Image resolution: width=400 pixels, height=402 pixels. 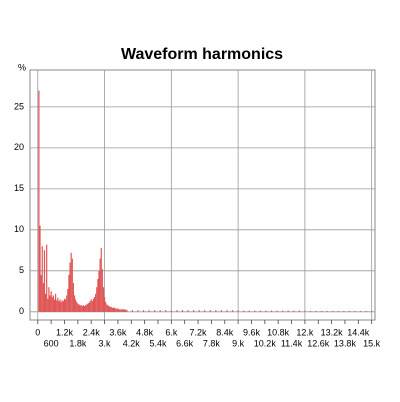 What do you see at coordinates (345, 343) in the screenshot?
I see `x-tick-label: 13.8k` at bounding box center [345, 343].